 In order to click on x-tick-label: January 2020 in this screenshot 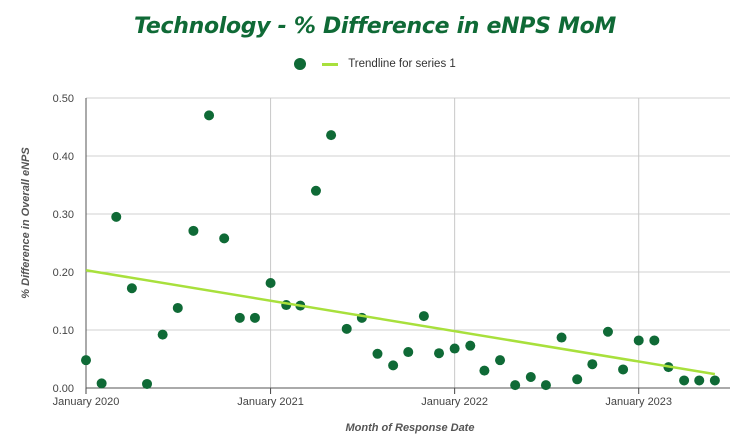, I will do `click(86, 402)`.